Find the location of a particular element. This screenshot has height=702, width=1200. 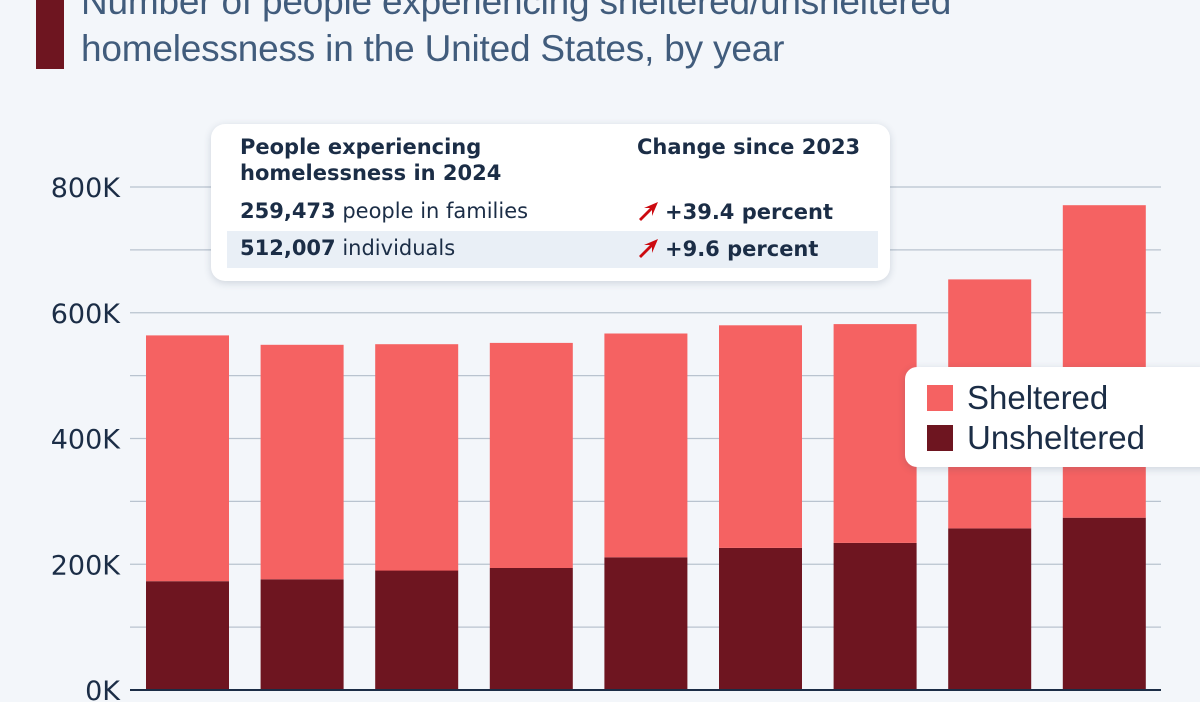

info-row-families: 259,473 people in families +39.4 percent is located at coordinates (552, 212).